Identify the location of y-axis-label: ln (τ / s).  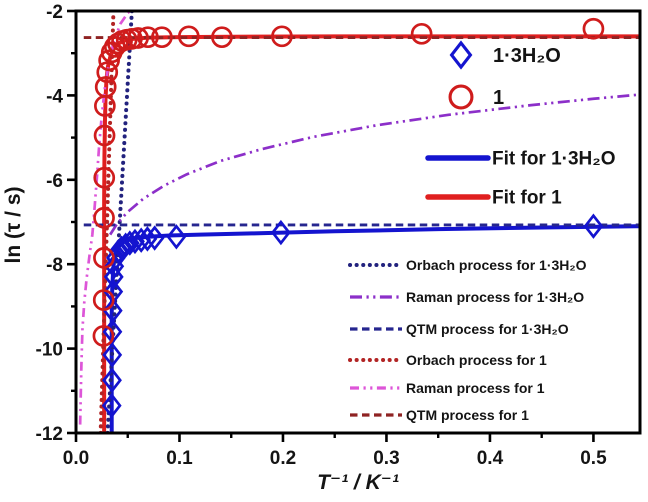
(13, 224).